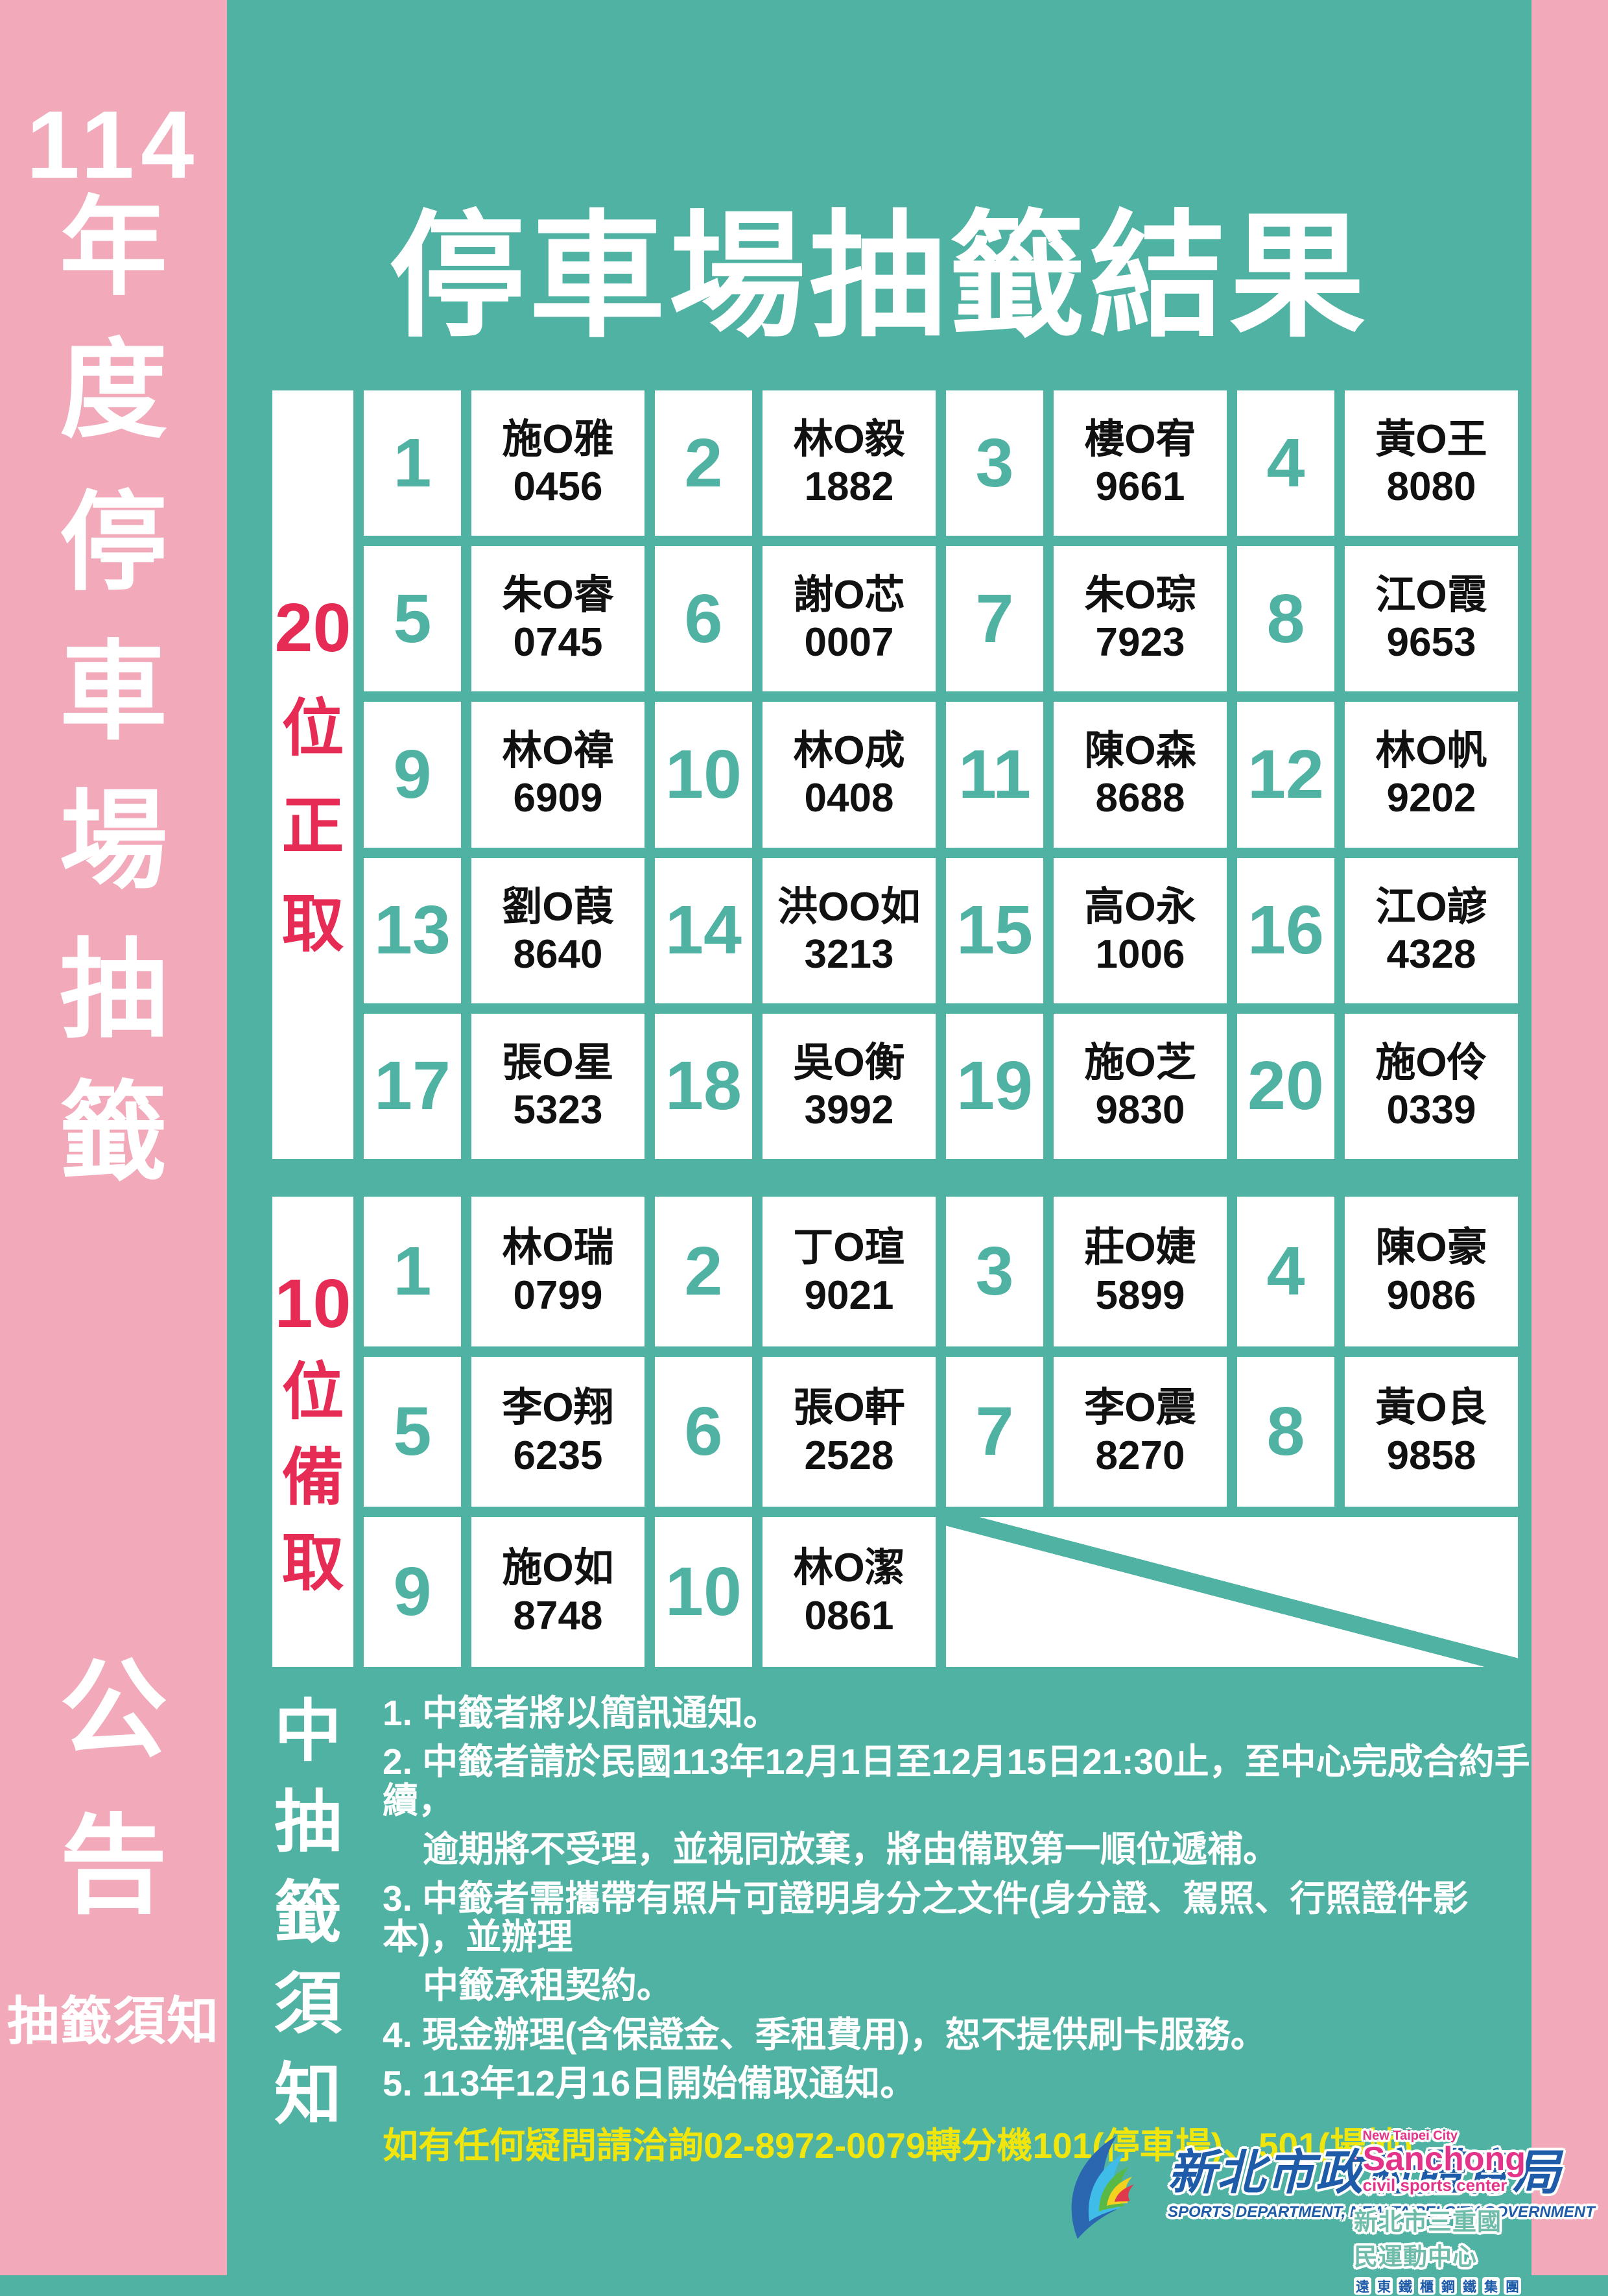 The image size is (1608, 2296). I want to click on entry-name-cell: 謝O芯 0007, so click(850, 619).